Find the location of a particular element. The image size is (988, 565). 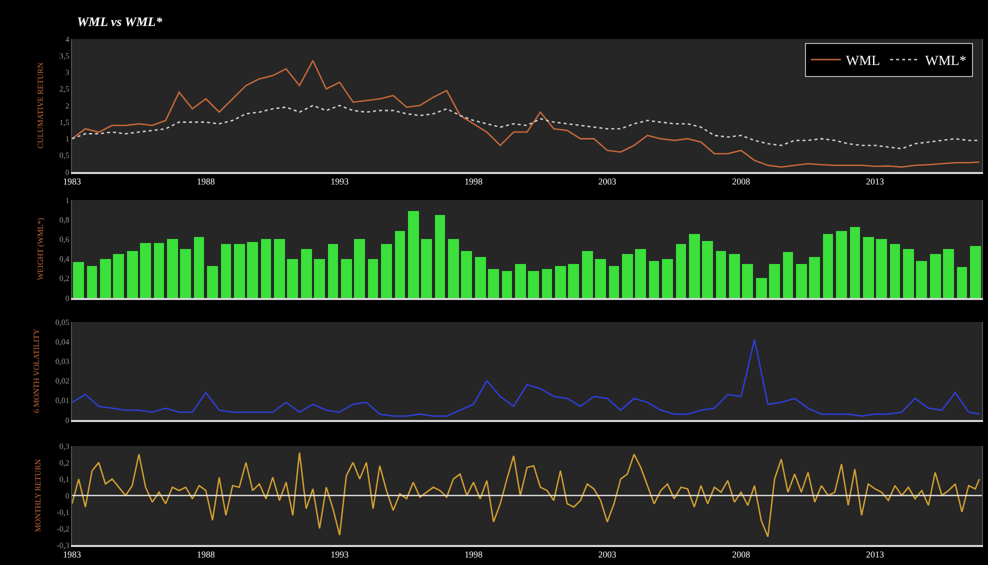

y-tick-label: 4 is located at coordinates (67, 39).